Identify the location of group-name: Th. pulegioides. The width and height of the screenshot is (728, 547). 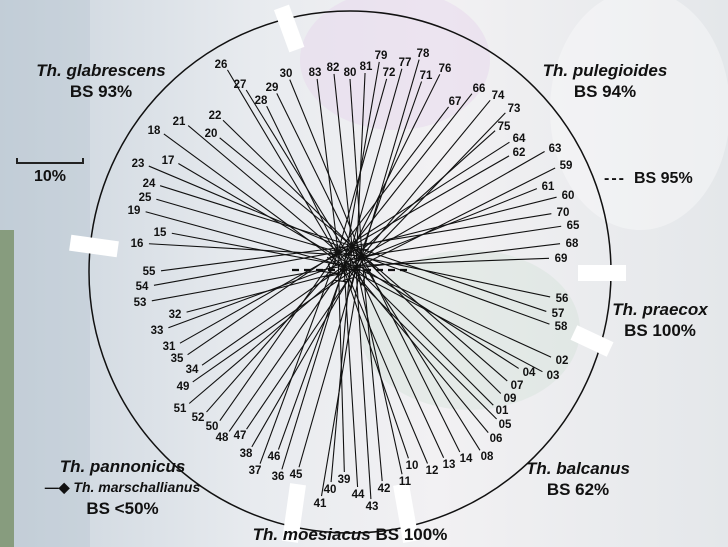
(605, 70).